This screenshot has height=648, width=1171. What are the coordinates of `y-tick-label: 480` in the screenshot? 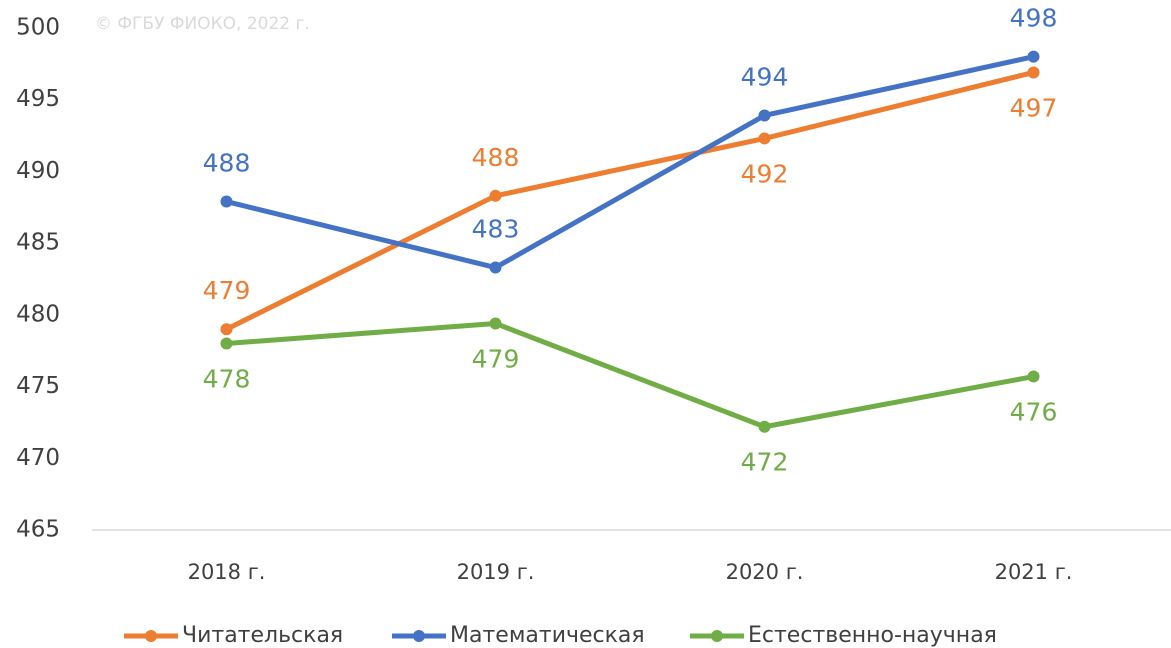 It's located at (38, 314).